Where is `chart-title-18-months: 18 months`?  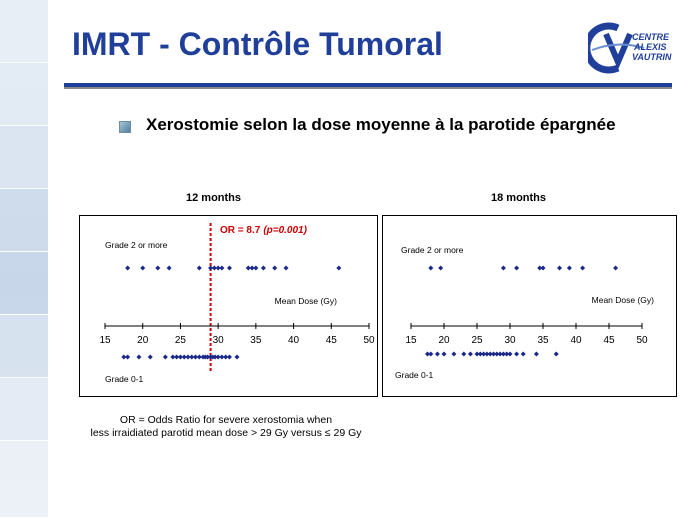
chart-title-18-months: 18 months is located at coordinates (519, 198).